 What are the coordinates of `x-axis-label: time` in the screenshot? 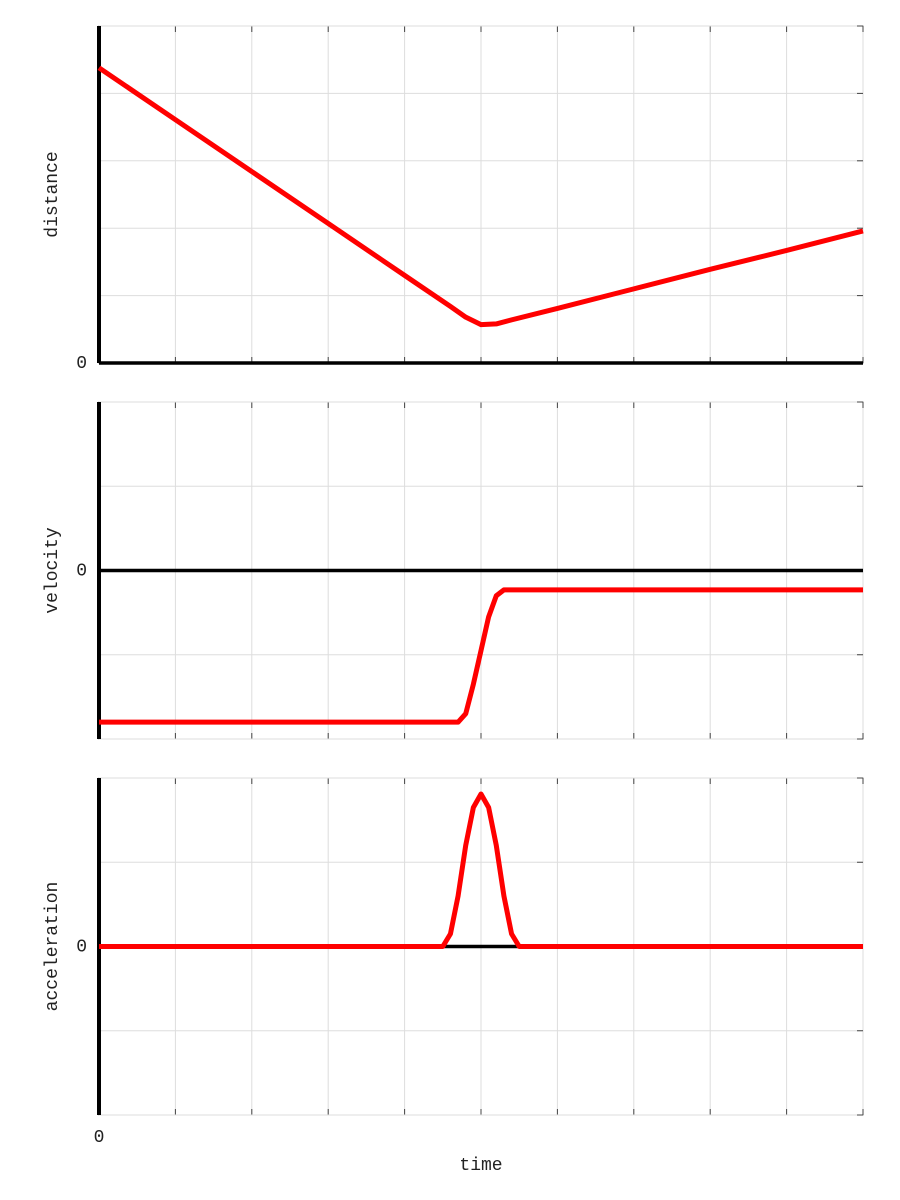 It's located at (480, 1166).